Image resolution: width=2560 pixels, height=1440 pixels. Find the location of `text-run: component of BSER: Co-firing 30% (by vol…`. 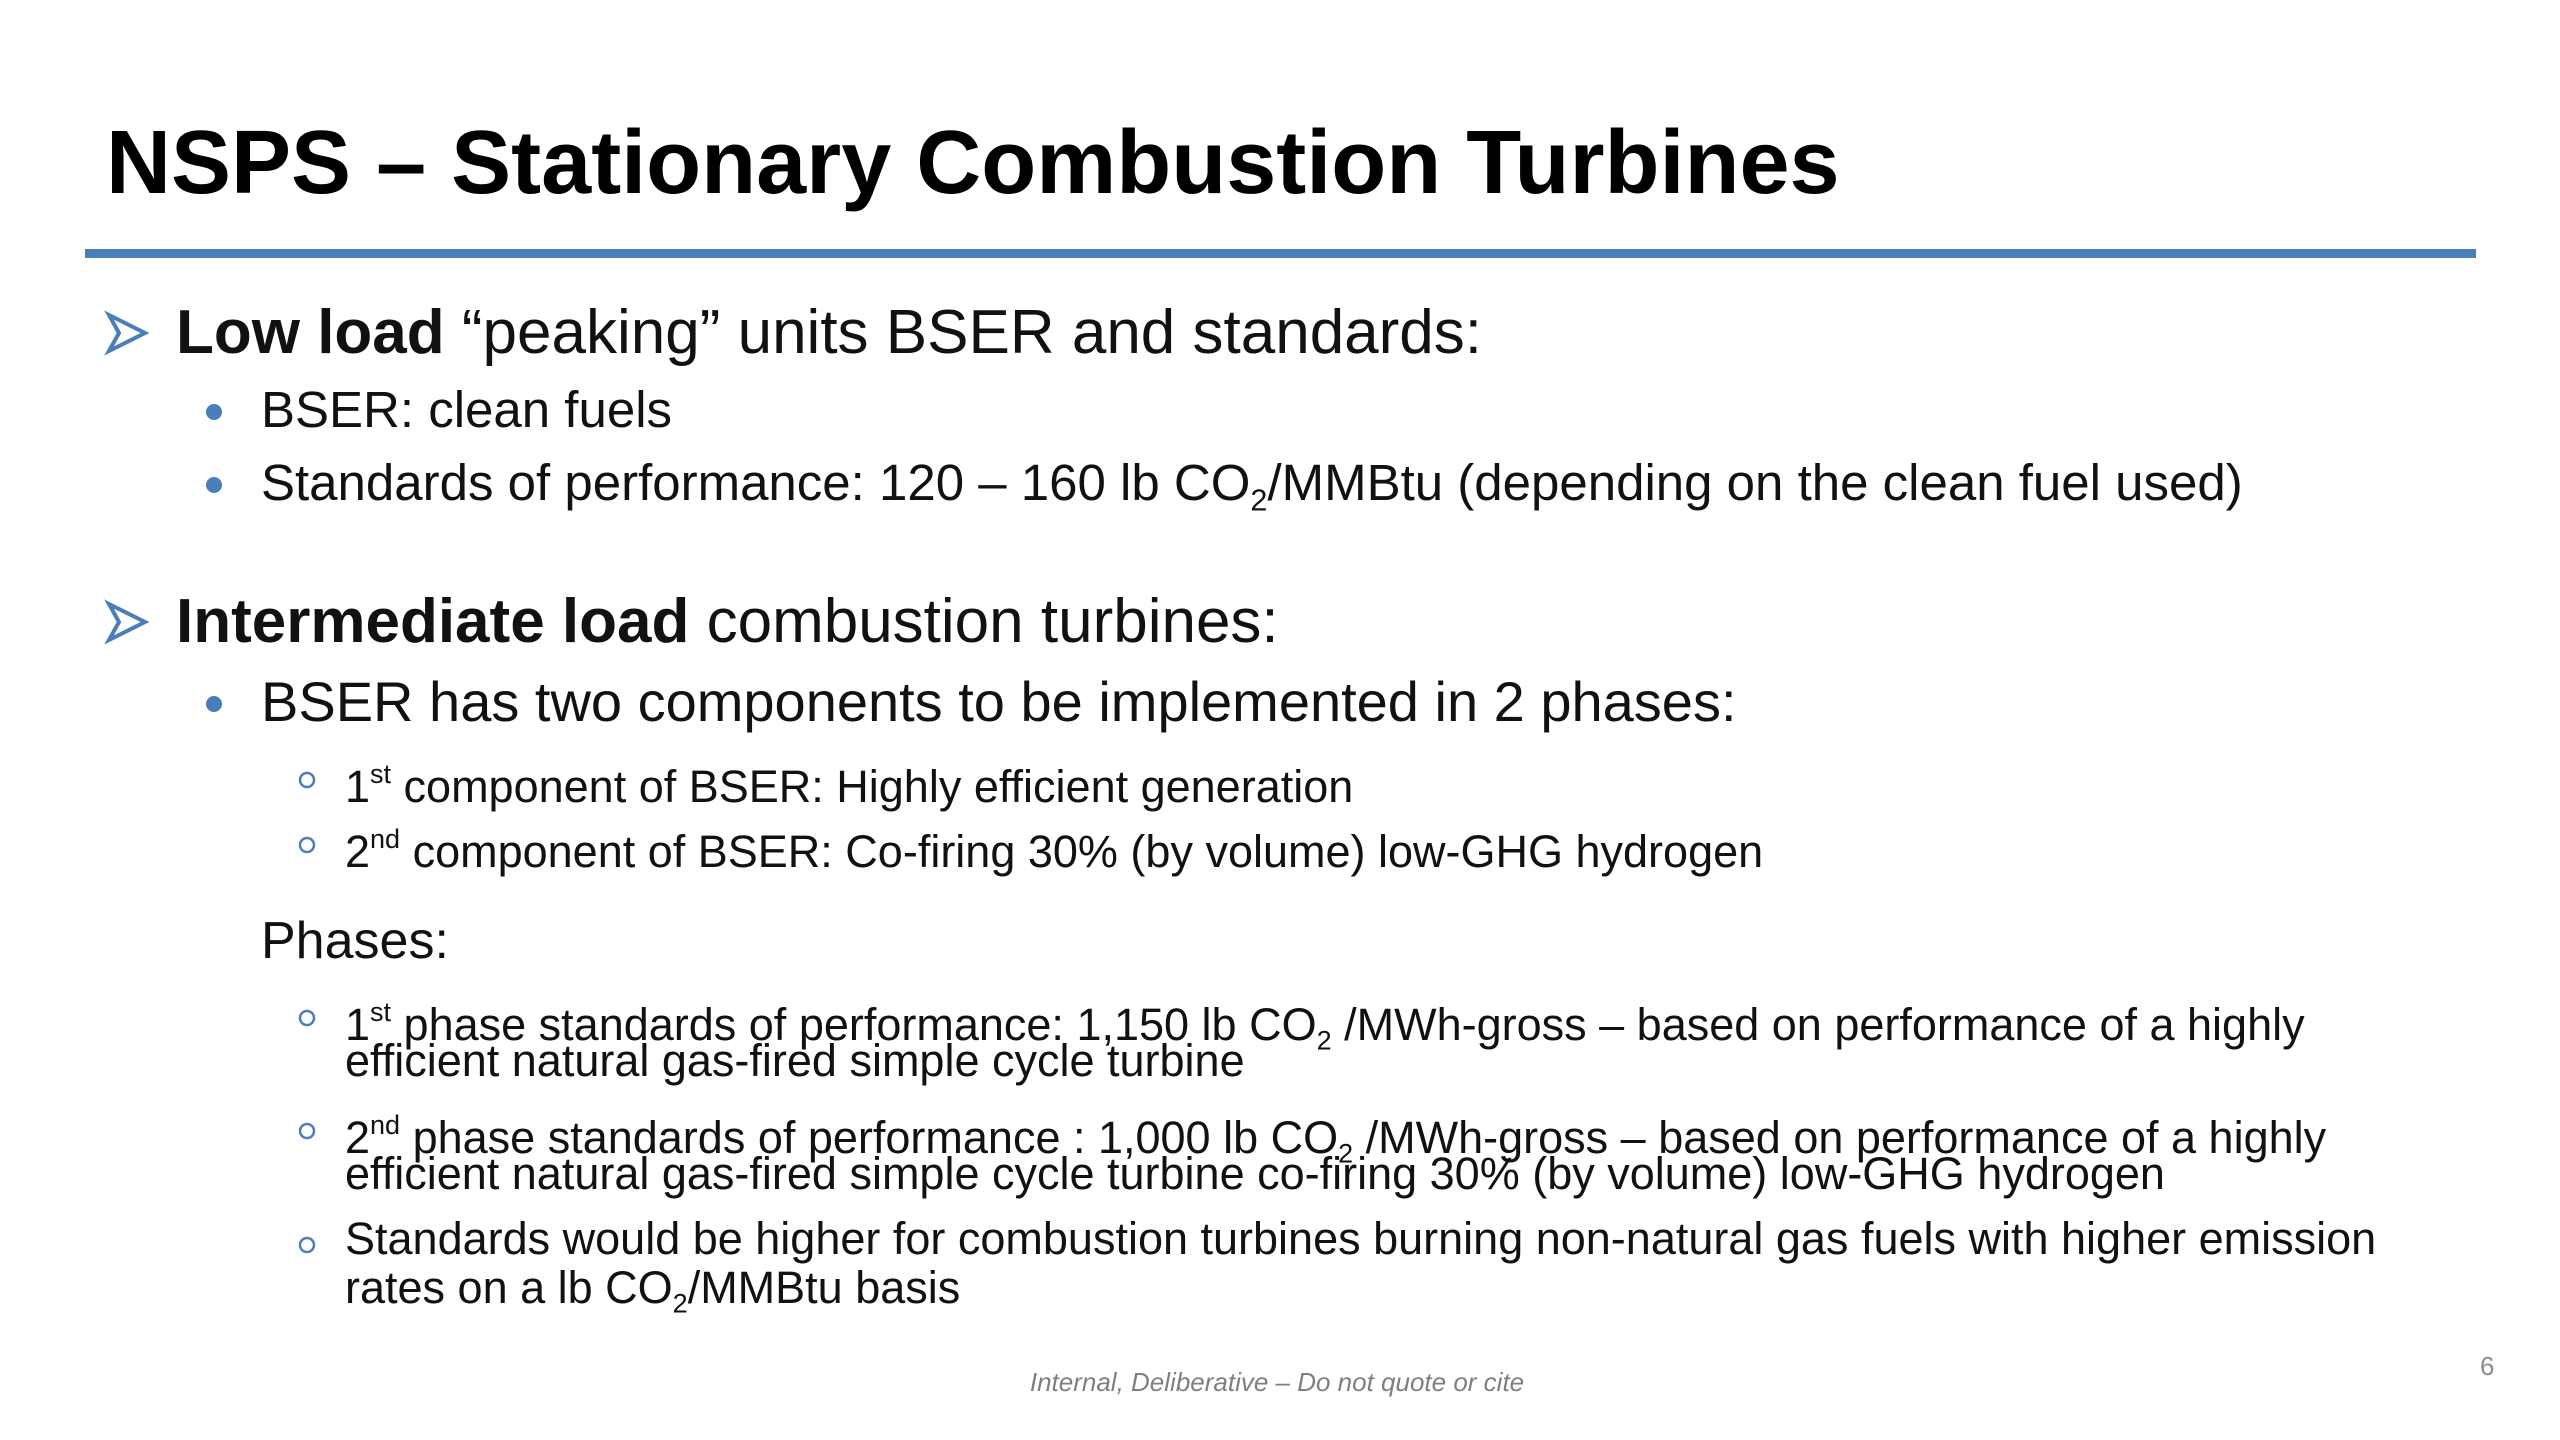

text-run: component of BSER: Co-firing 30% (by vol… is located at coordinates (1082, 851).